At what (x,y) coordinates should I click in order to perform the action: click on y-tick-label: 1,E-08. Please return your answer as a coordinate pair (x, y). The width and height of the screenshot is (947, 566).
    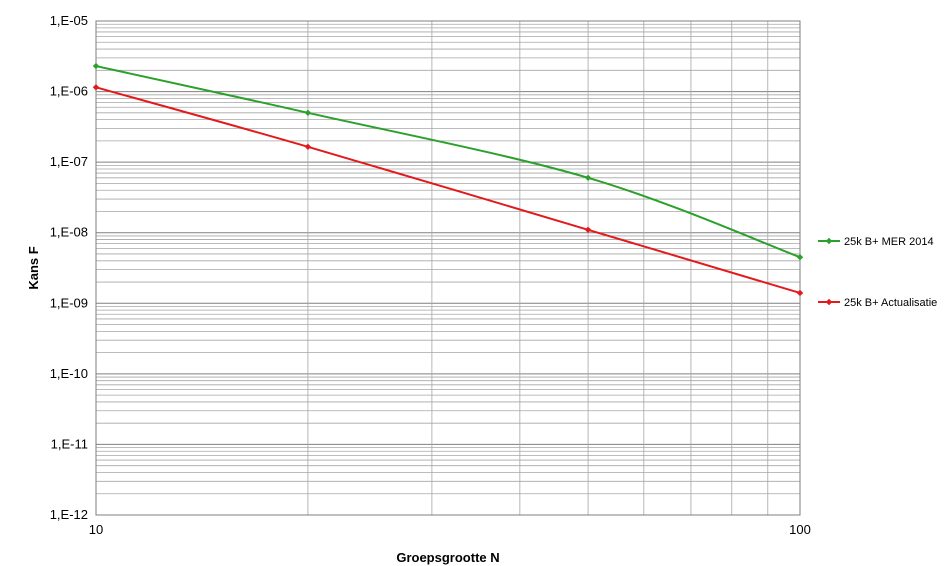
    Looking at the image, I should click on (69, 232).